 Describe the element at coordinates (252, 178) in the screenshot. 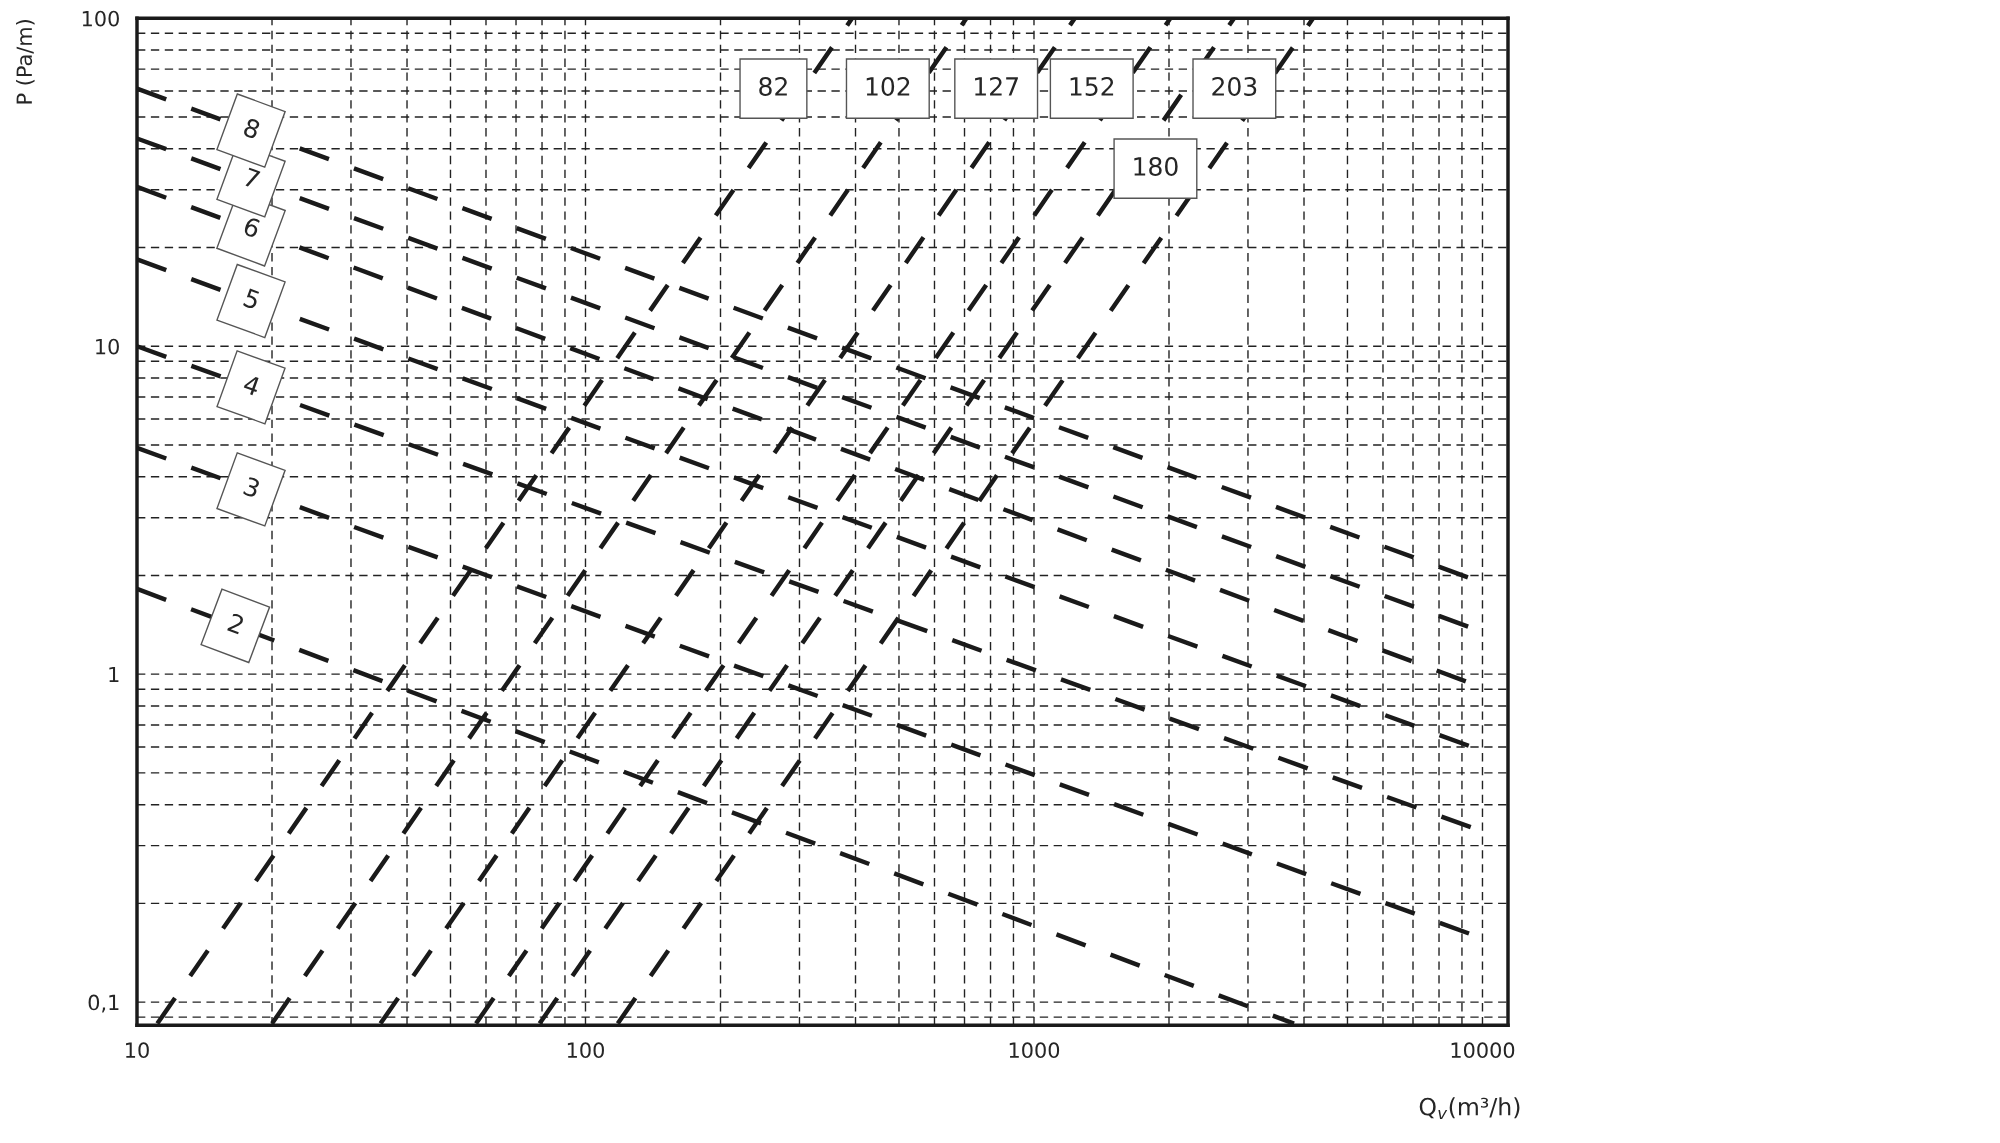

I see `text: 7` at that location.